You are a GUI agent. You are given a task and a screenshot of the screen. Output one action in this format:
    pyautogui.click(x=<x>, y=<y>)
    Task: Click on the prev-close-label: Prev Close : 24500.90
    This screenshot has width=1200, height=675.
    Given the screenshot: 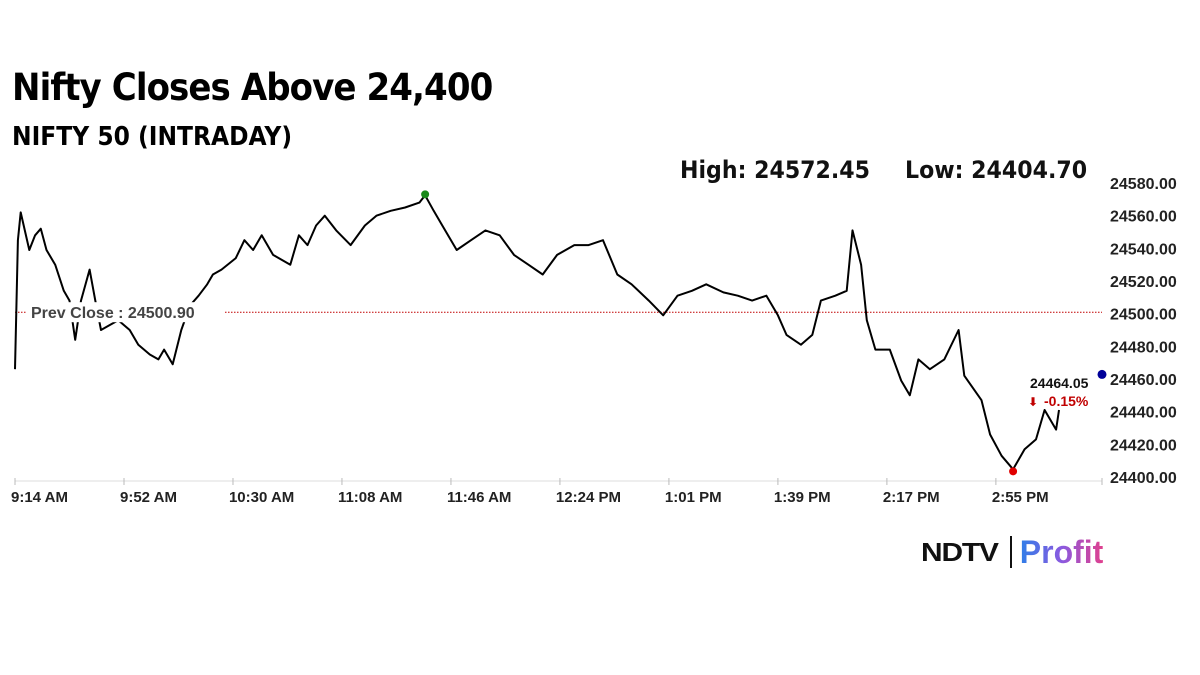 What is the action you would take?
    pyautogui.click(x=113, y=313)
    